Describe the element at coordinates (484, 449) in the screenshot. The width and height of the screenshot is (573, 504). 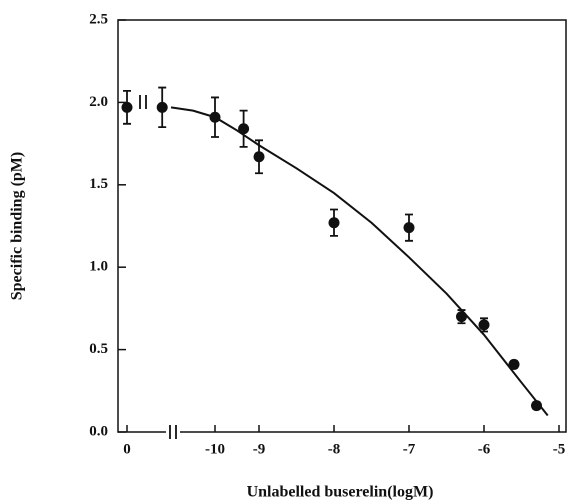
I see `x-tick-label: -6` at that location.